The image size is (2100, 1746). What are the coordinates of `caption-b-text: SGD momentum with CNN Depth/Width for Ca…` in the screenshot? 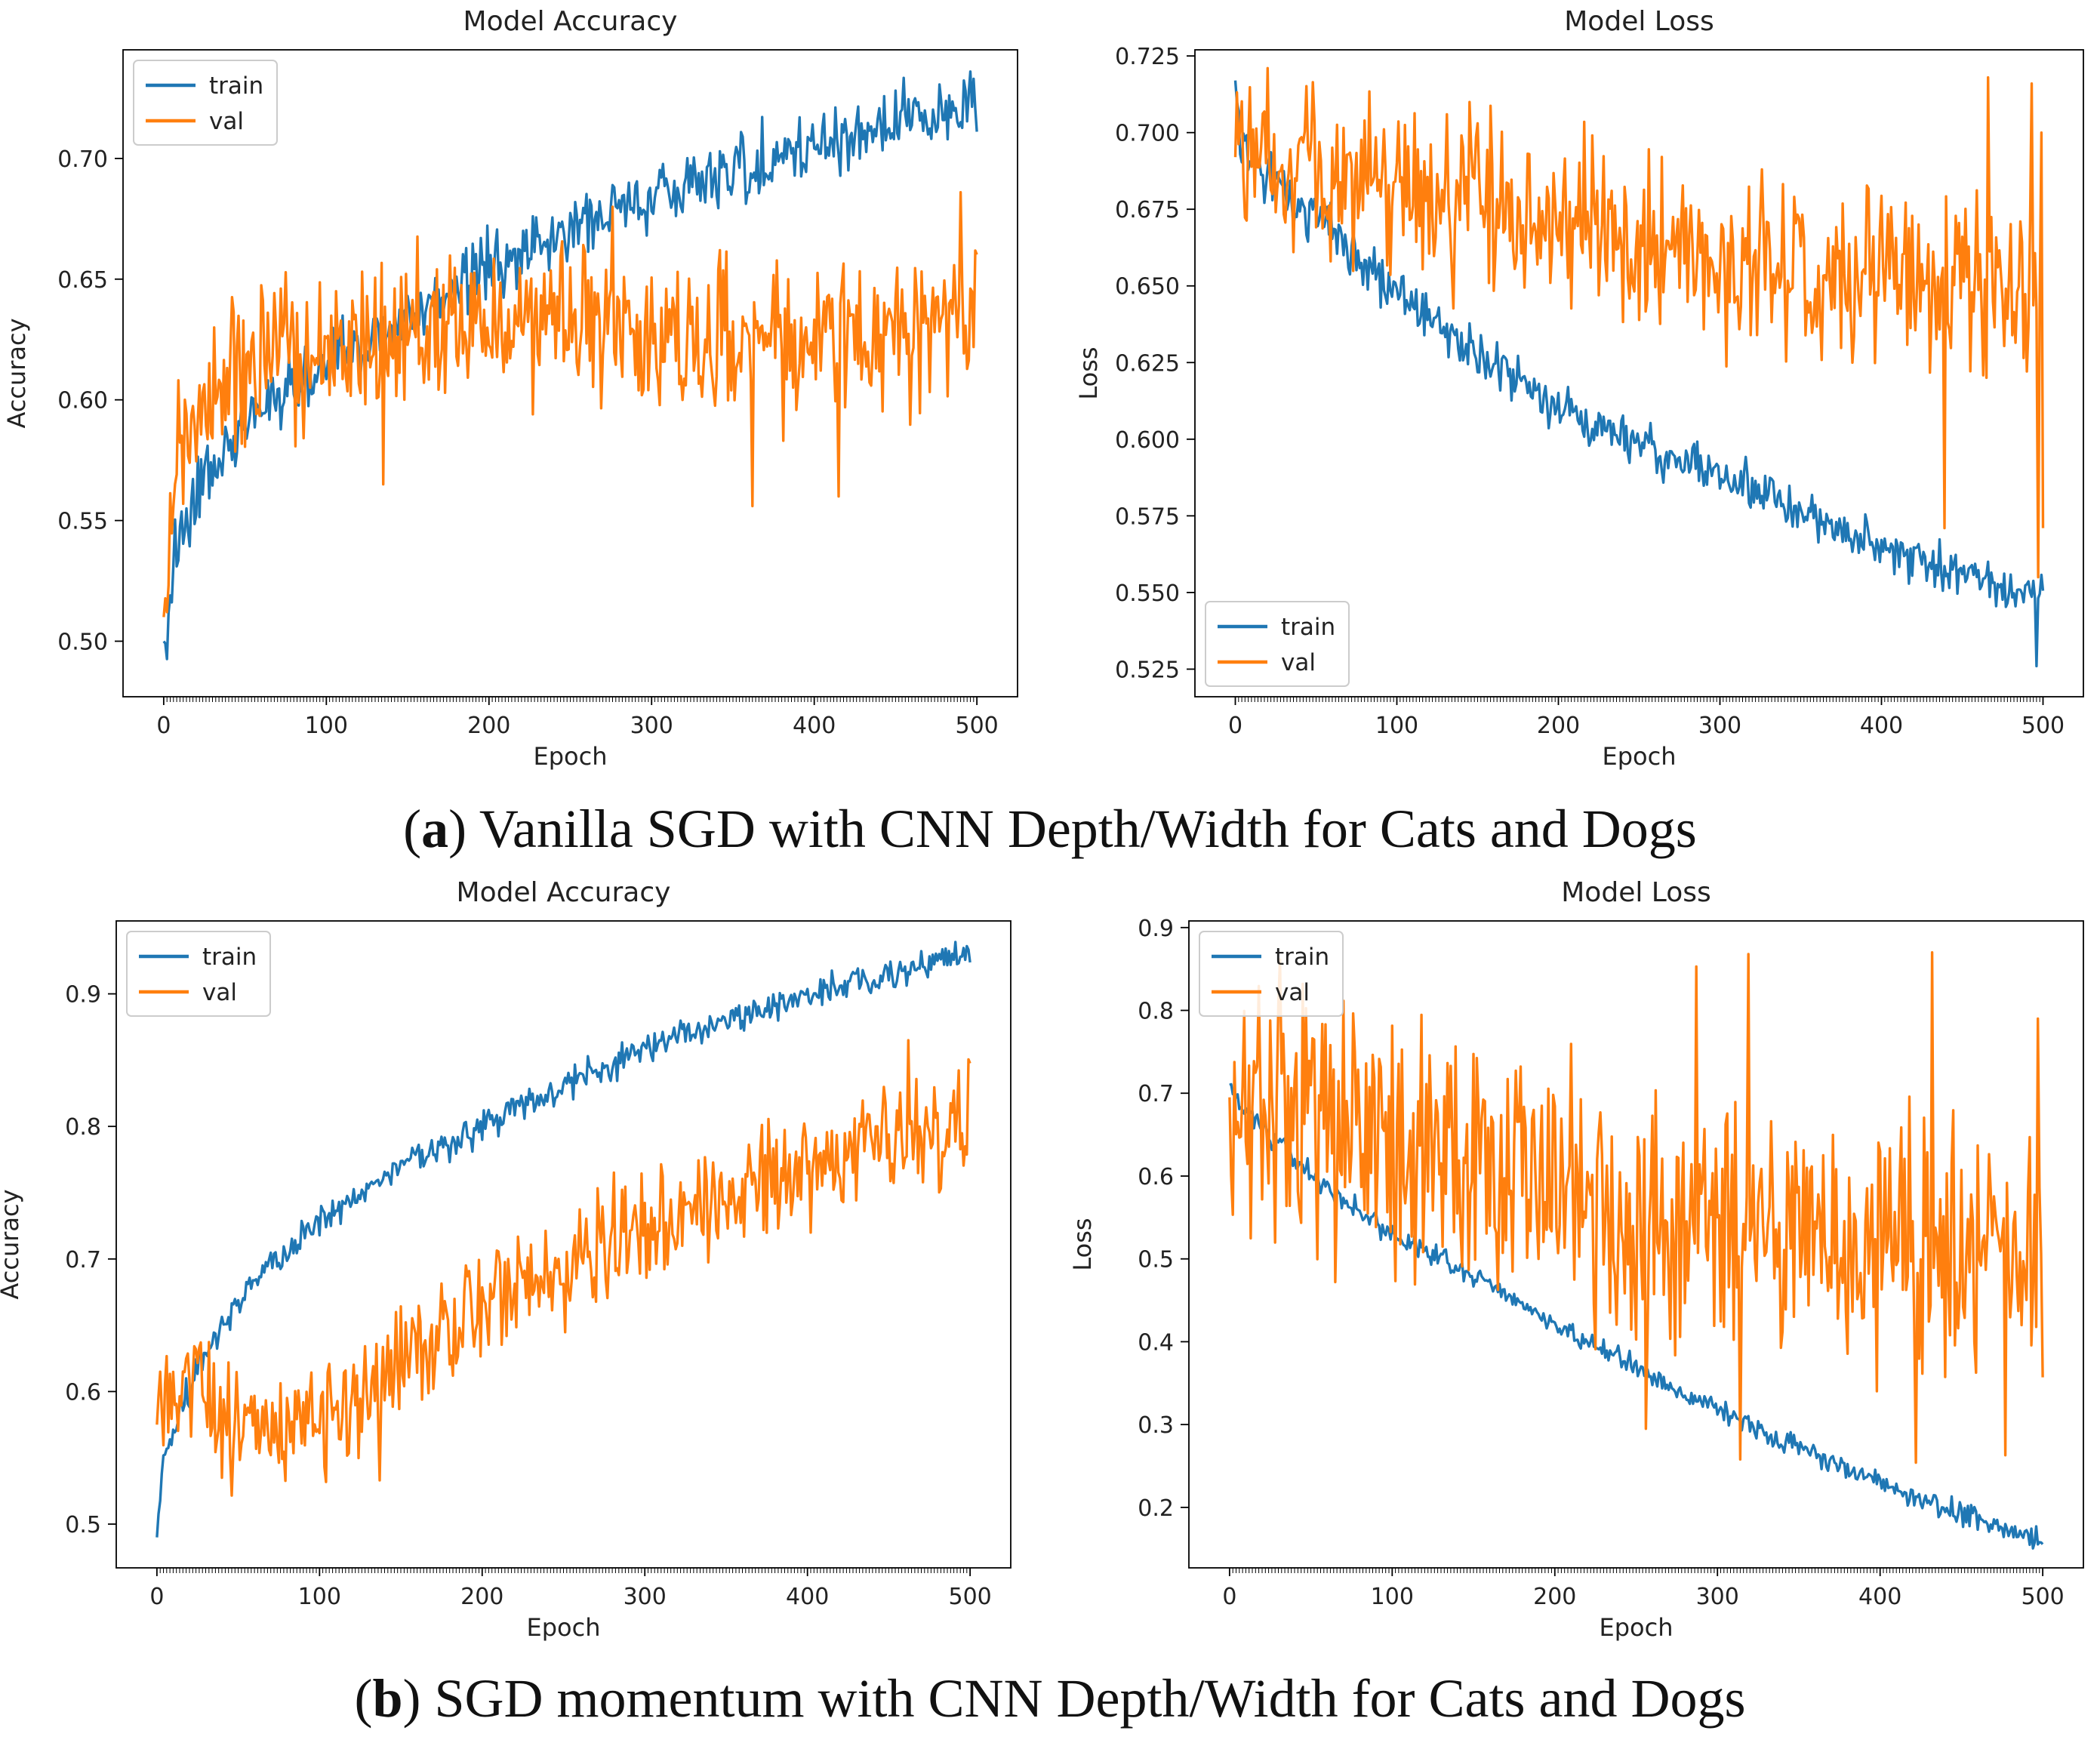 It's located at (1090, 1698).